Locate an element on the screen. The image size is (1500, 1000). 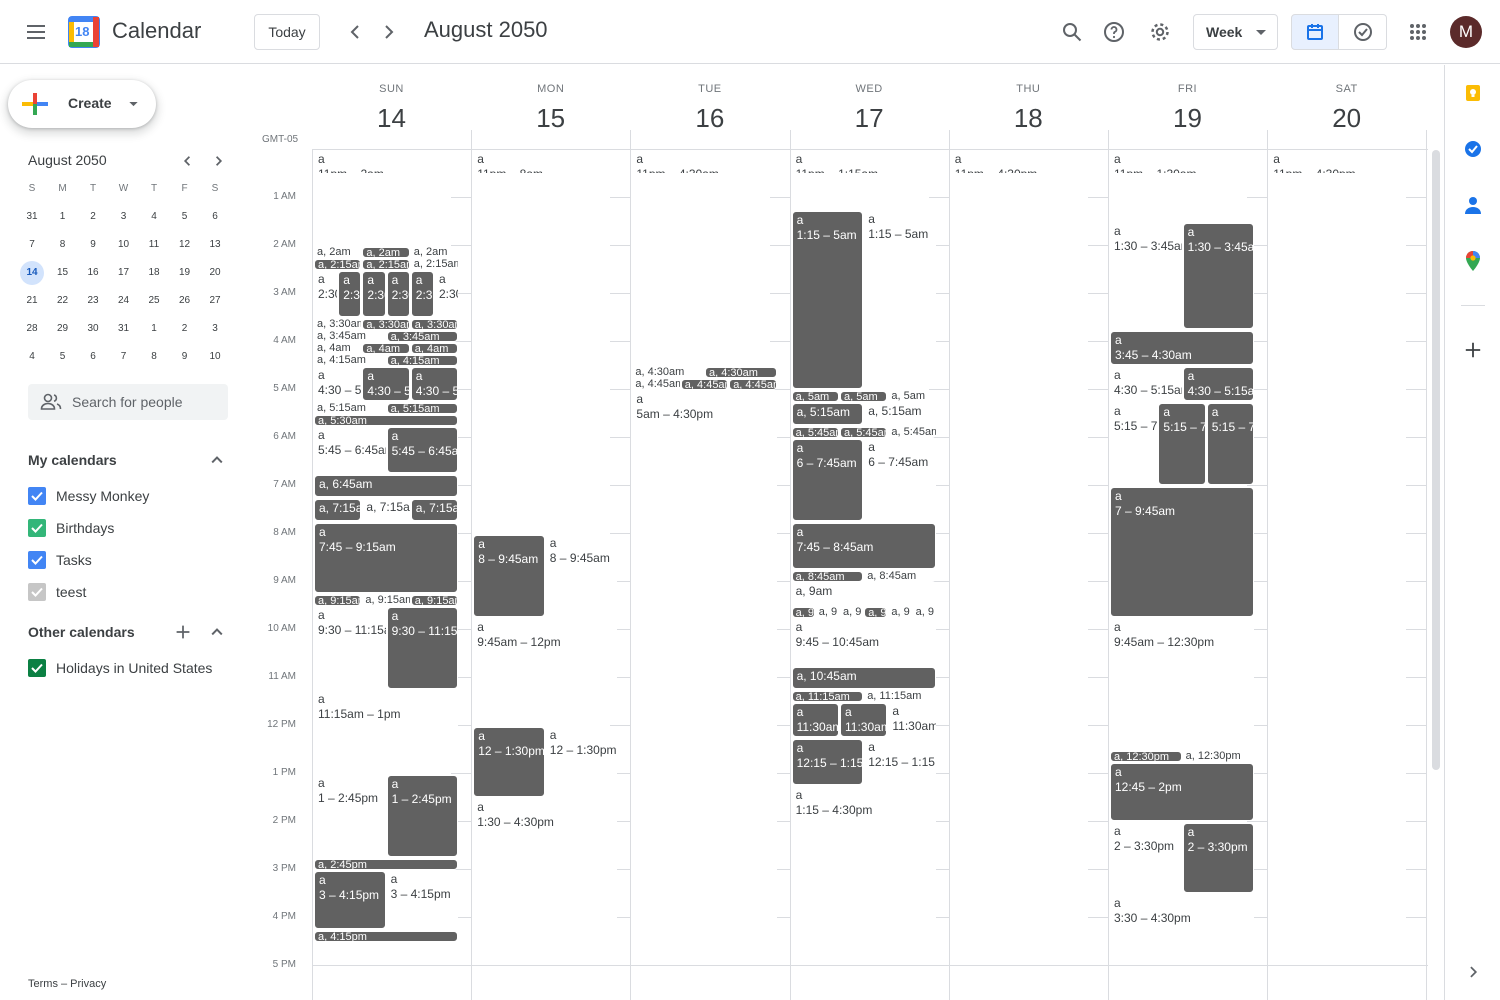
create-button: Create is located at coordinates (82, 104).